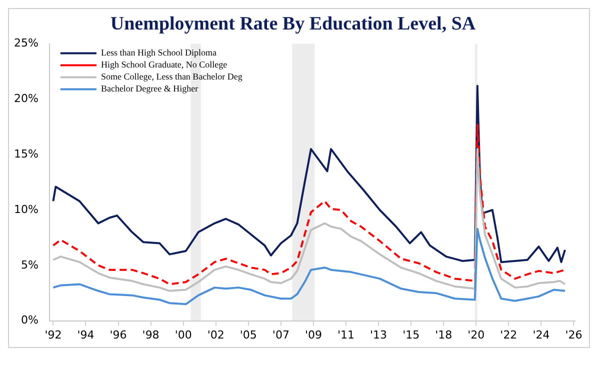 Image resolution: width=600 pixels, height=366 pixels. I want to click on legend-label: Some College, Less than Bachelor Deg, so click(171, 77).